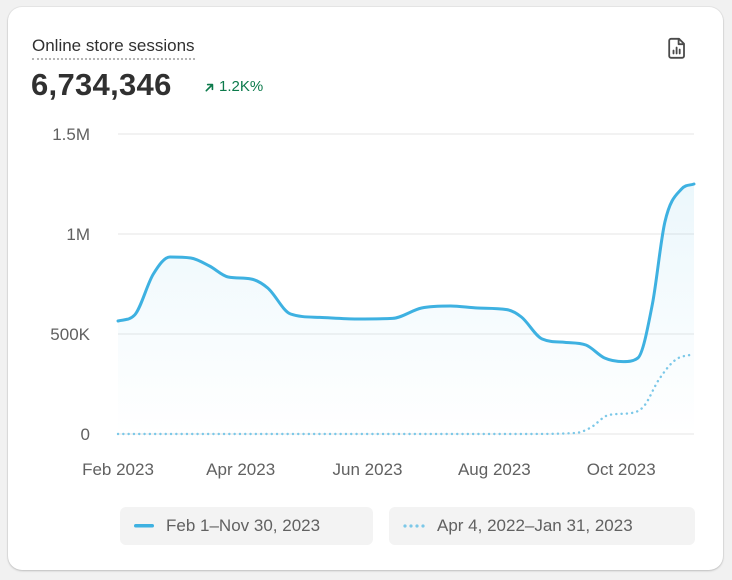 This screenshot has height=580, width=732. I want to click on y-tick-label: 1M, so click(78, 234).